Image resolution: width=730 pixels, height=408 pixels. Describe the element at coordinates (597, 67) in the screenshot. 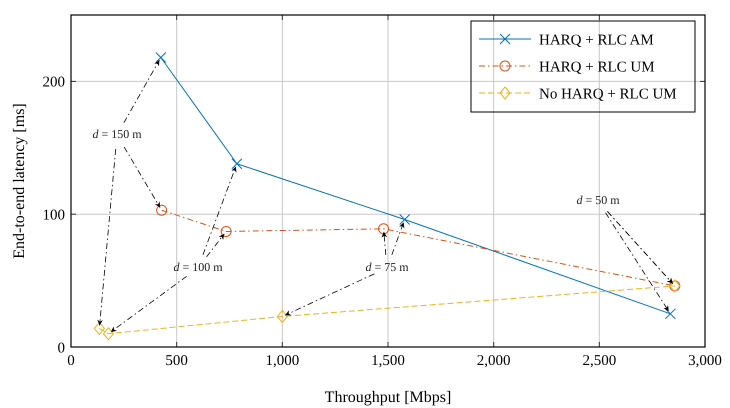

I see `legend-label: HARQ + RLC UM` at that location.